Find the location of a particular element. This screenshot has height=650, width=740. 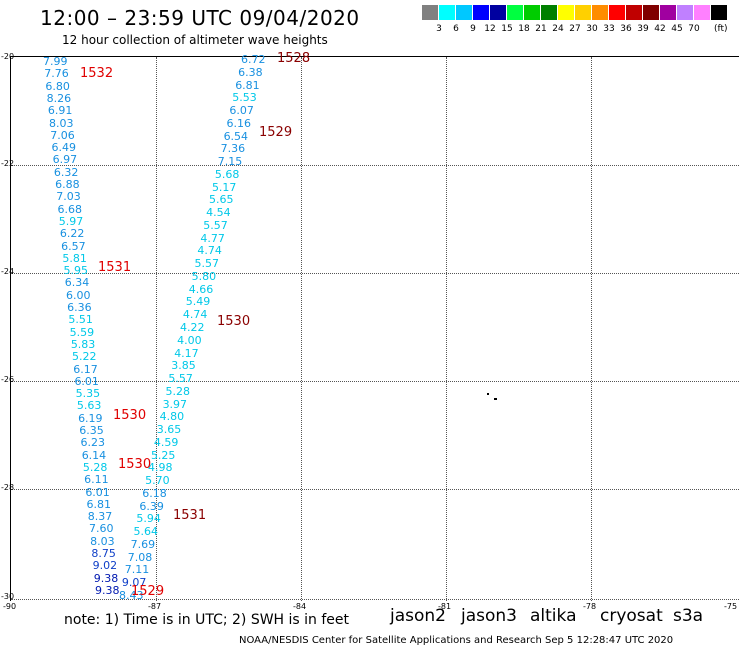

wave-height-value: 5.35 is located at coordinates (88, 394).